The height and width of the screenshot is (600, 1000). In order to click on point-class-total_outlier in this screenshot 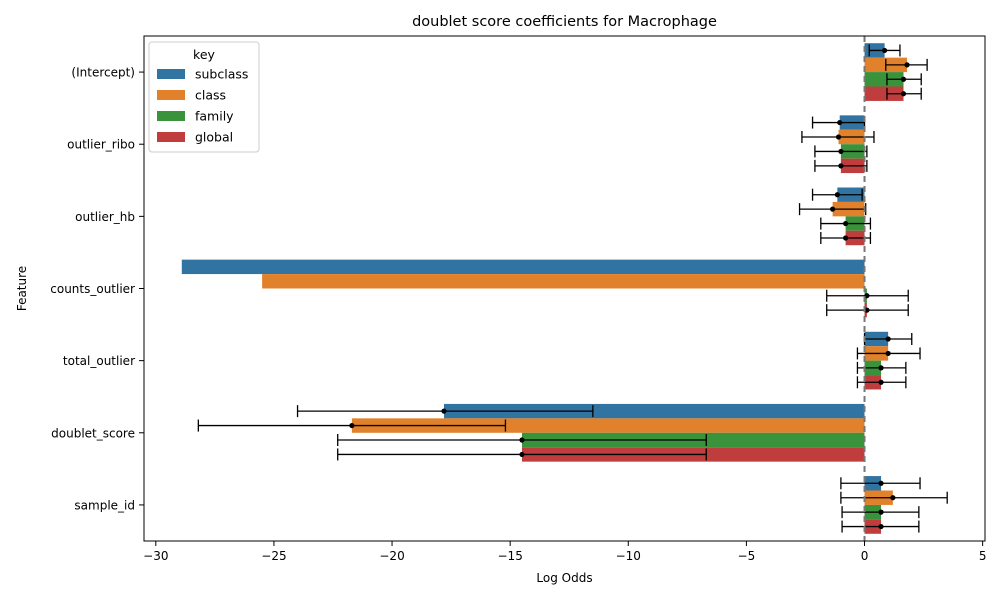, I will do `click(888, 353)`.